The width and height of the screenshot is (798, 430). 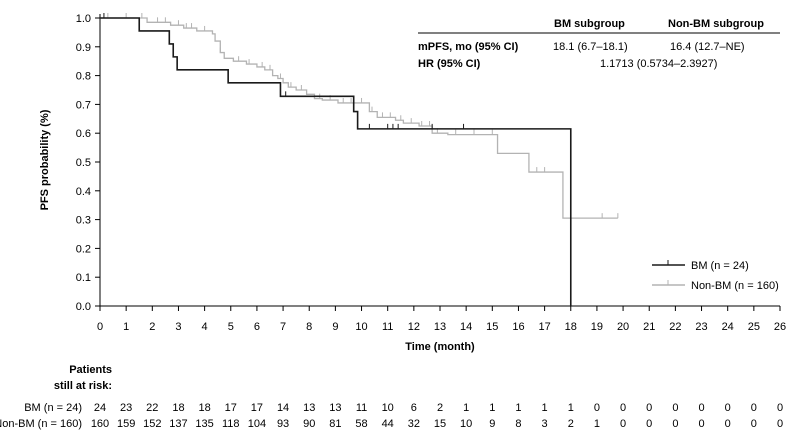 I want to click on risk-value-nonbm: 44, so click(x=388, y=424).